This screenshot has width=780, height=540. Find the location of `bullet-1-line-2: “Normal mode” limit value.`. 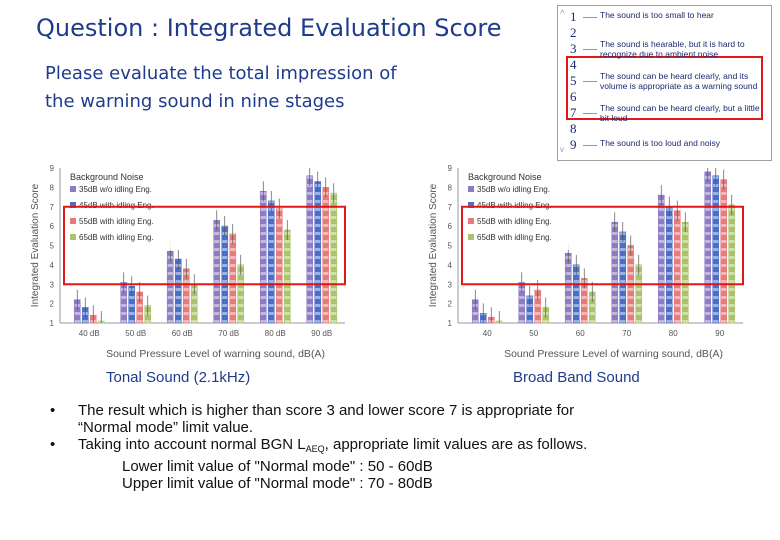

bullet-1-line-2: “Normal mode” limit value. is located at coordinates (166, 427).